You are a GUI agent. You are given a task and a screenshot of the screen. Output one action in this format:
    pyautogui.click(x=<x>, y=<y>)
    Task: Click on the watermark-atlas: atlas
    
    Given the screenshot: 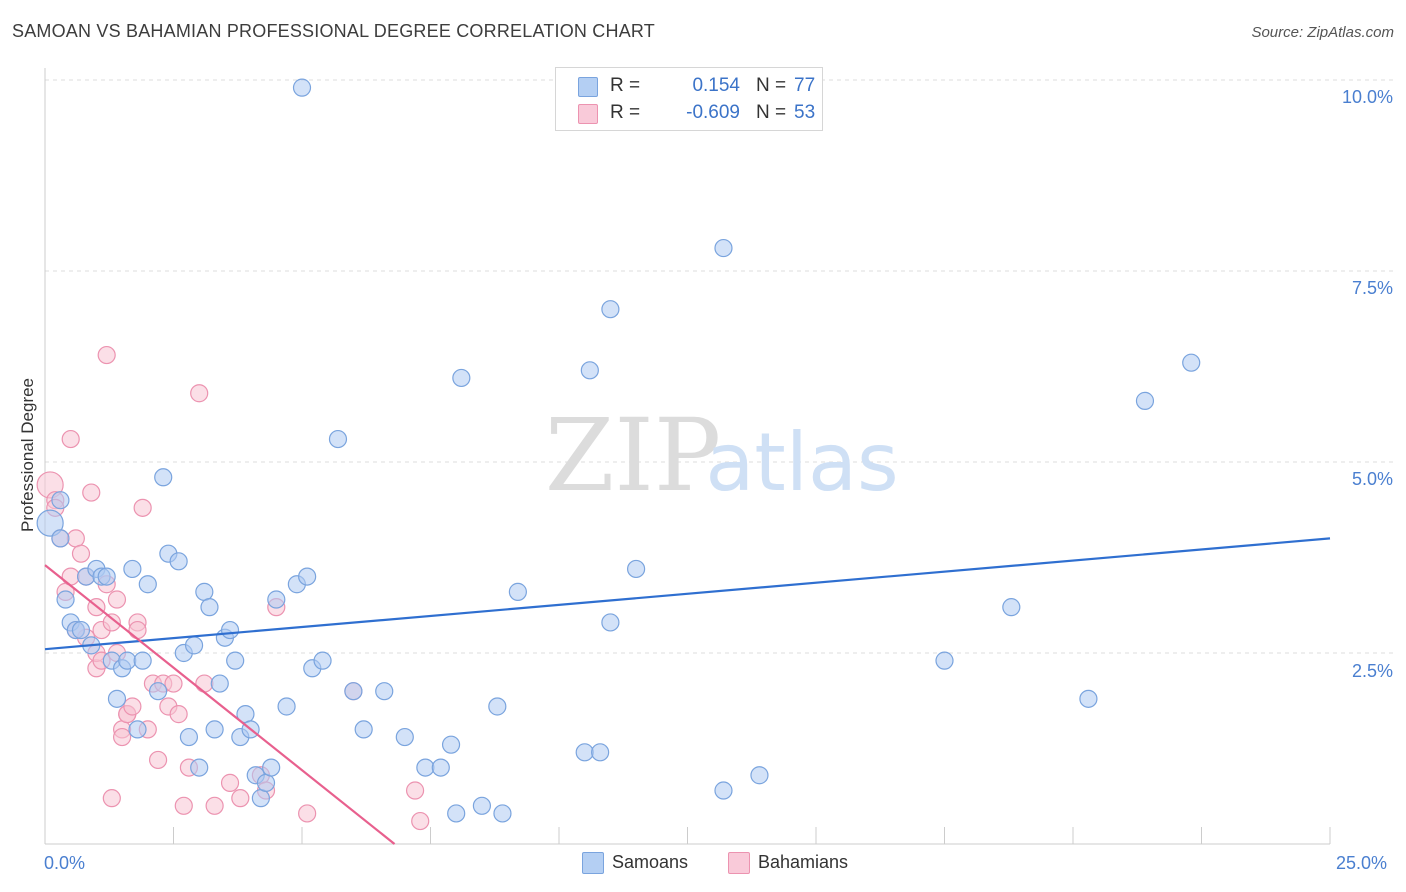 What is the action you would take?
    pyautogui.click(x=801, y=462)
    